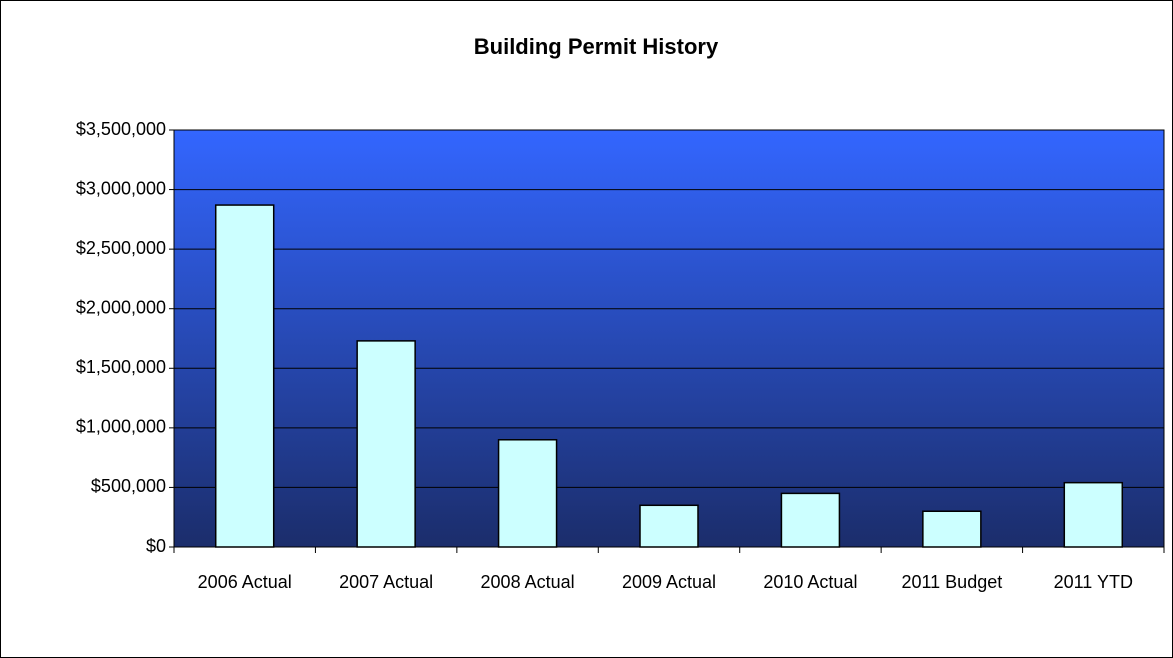 The width and height of the screenshot is (1173, 658). I want to click on x-tick-label: 2010 Actual, so click(810, 582).